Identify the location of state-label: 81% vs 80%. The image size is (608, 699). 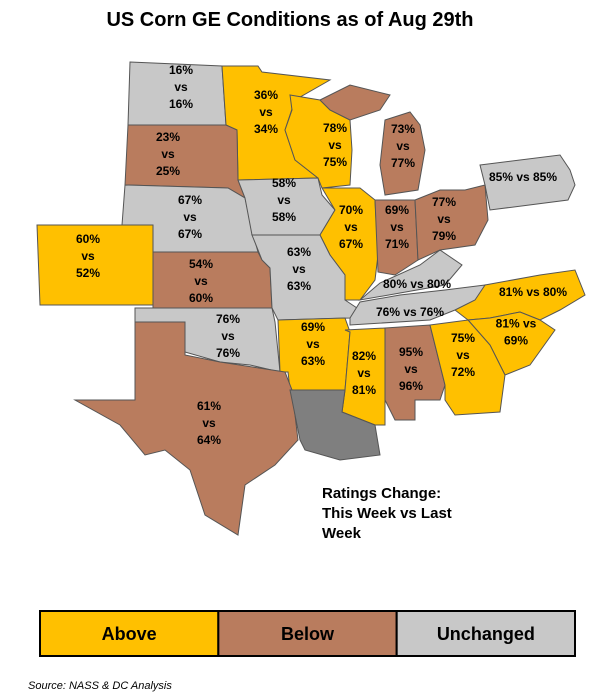
(533, 292).